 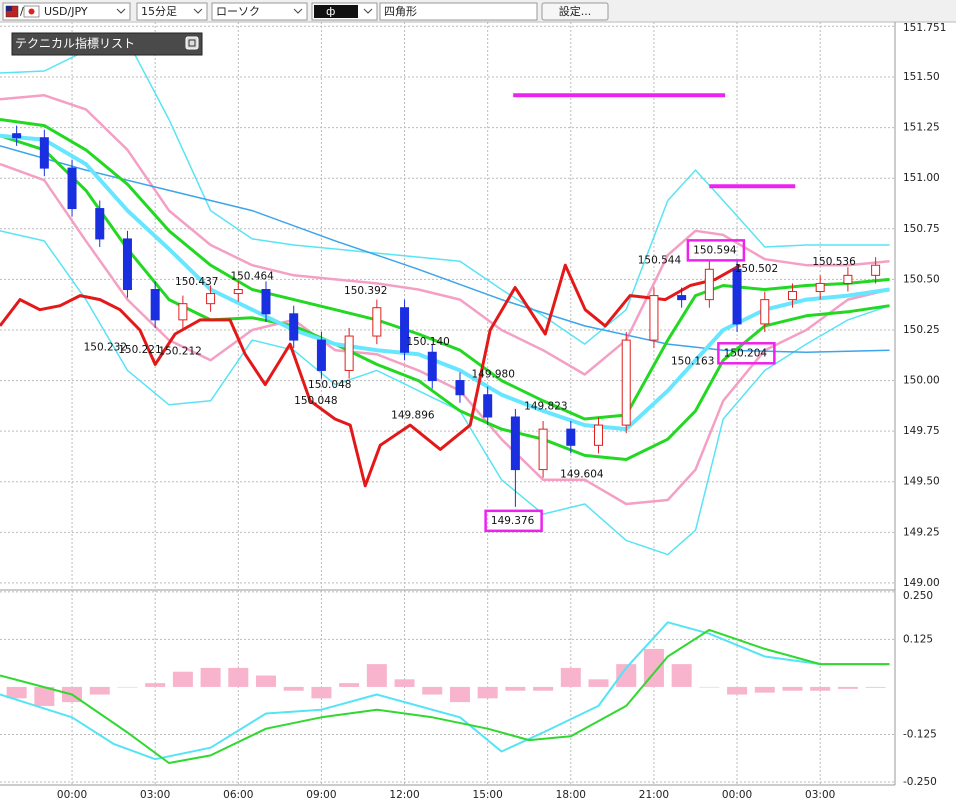 I want to click on price-annotation: 150.212, so click(x=179, y=352).